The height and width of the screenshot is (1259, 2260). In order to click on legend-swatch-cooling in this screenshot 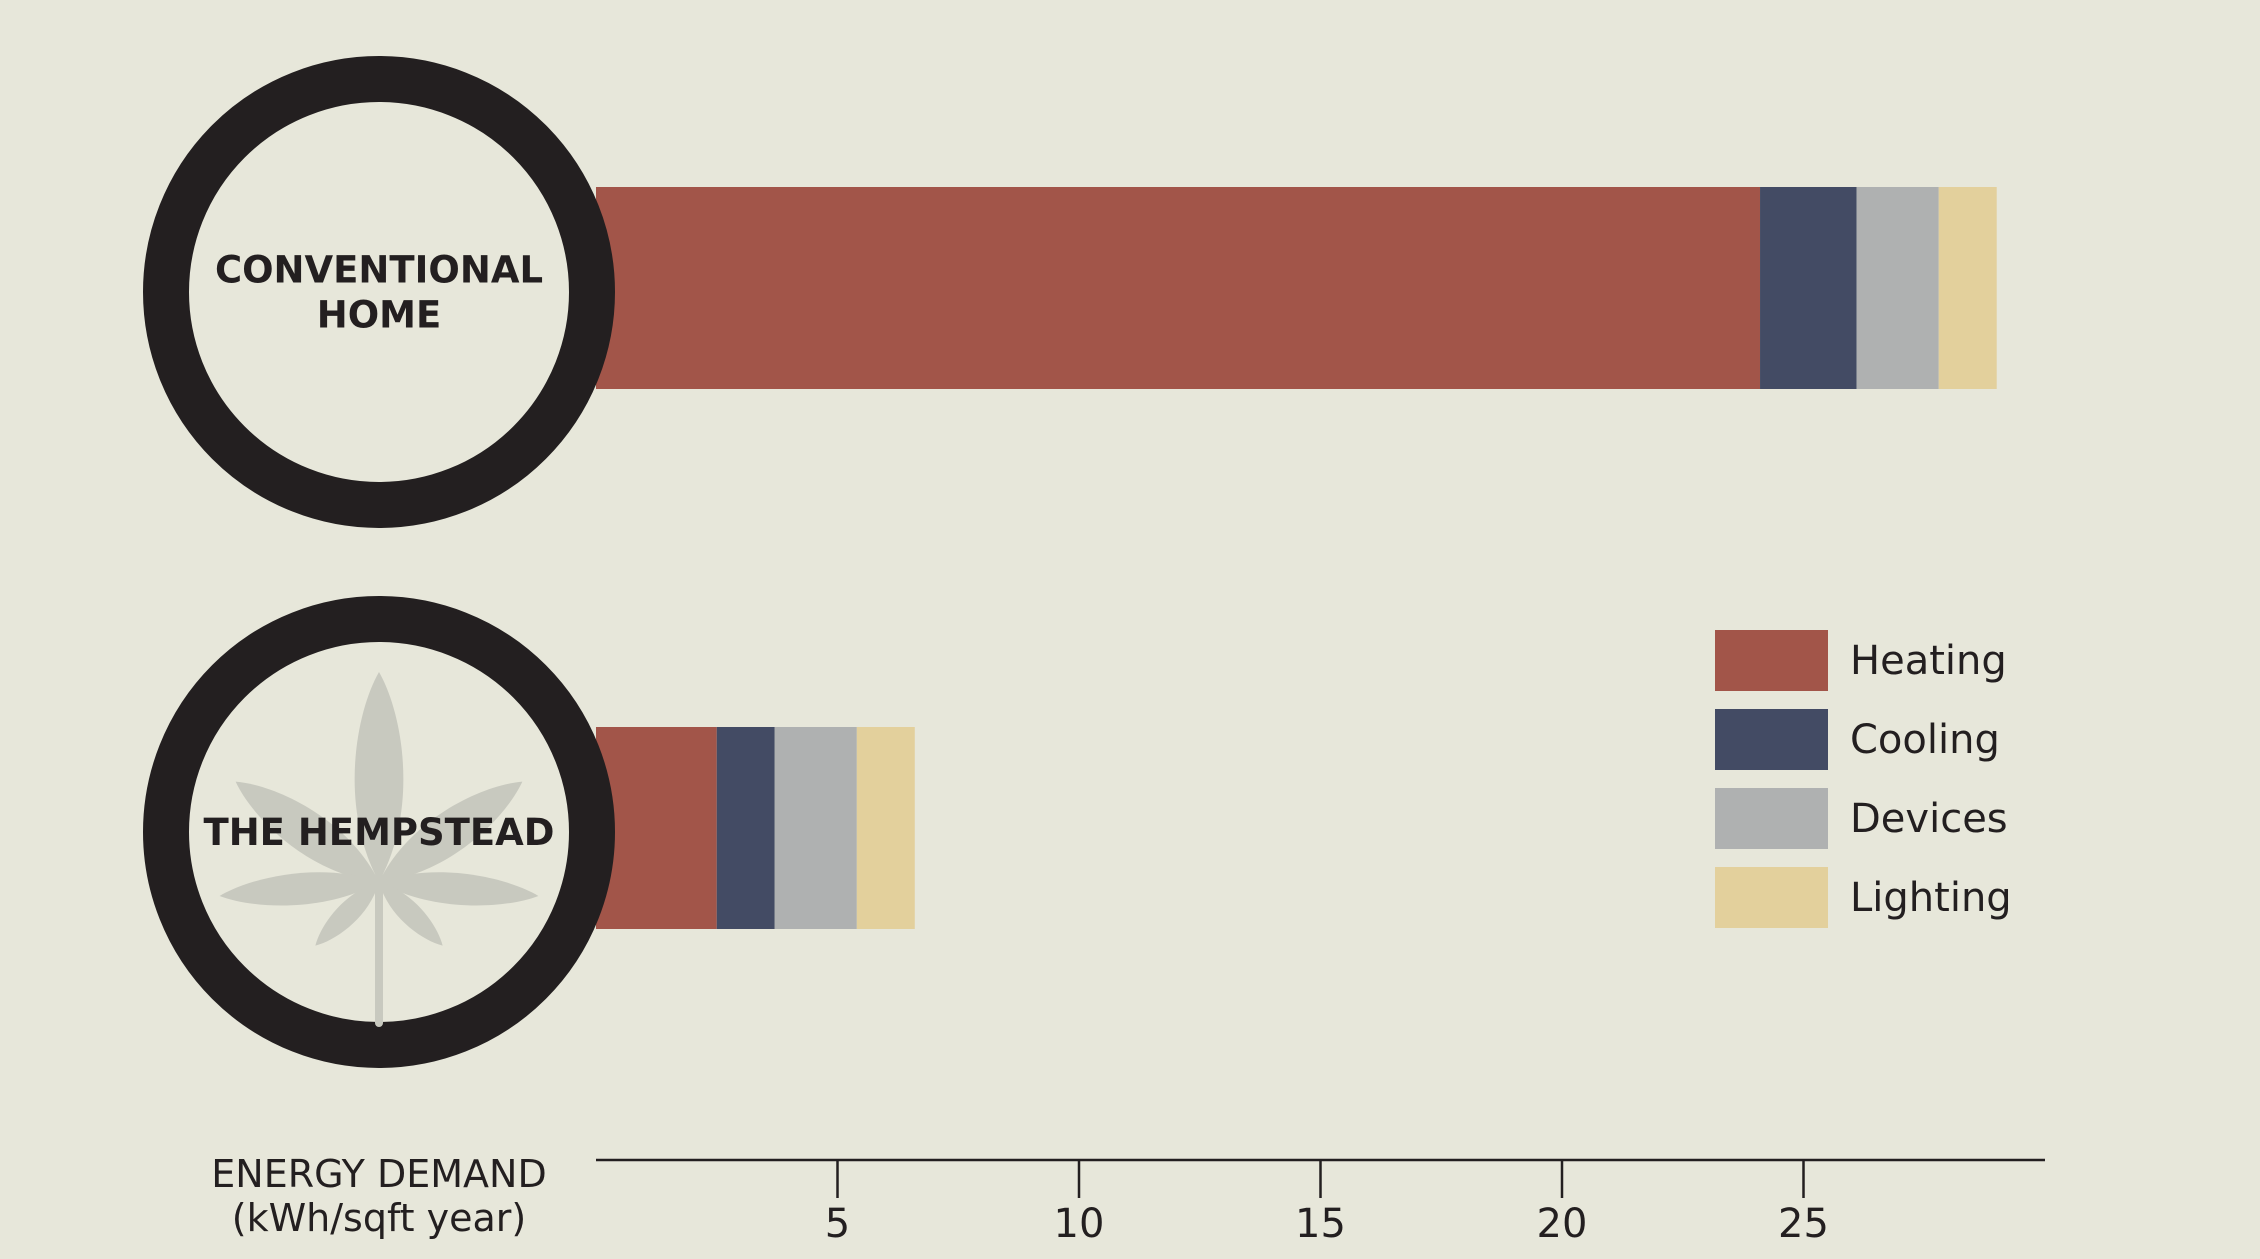, I will do `click(1771, 739)`.